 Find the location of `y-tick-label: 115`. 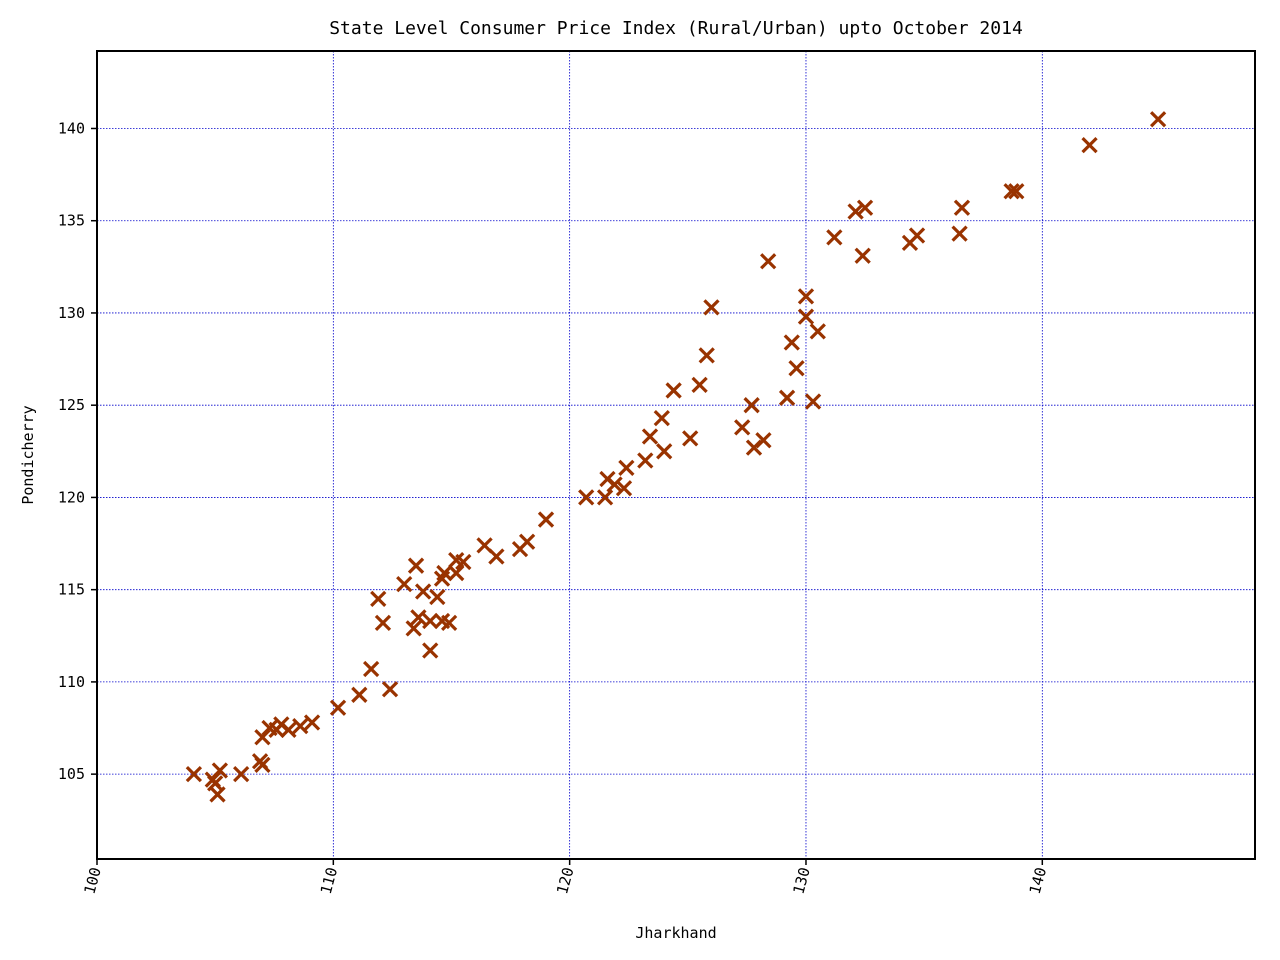

y-tick-label: 115 is located at coordinates (71, 590).